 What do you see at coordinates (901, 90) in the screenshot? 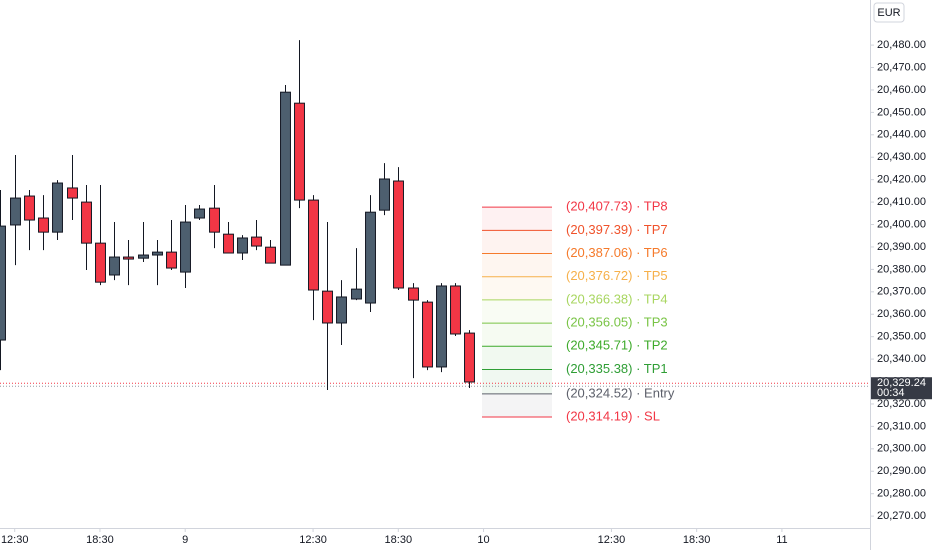
I see `y-tick-label: 20,460.00` at bounding box center [901, 90].